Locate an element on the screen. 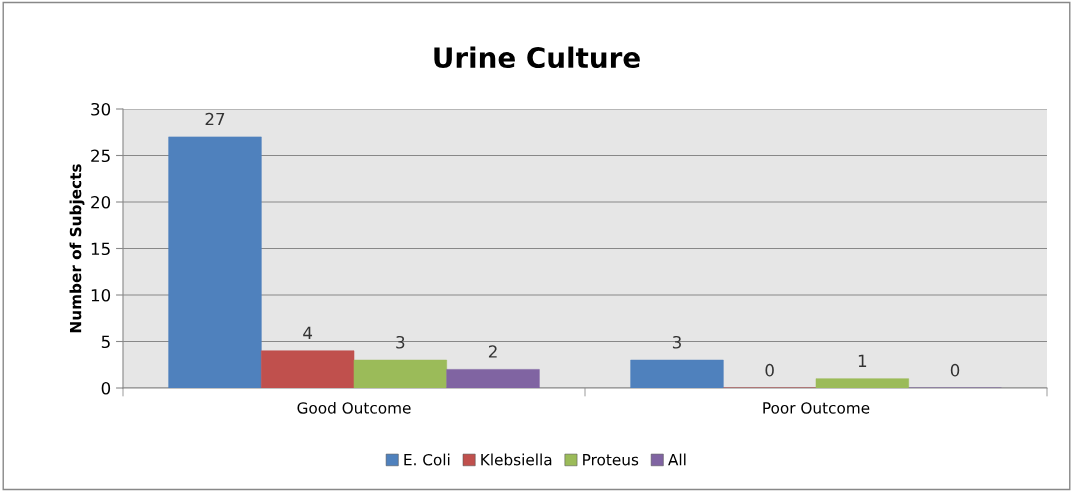 The height and width of the screenshot is (492, 1073). legend-label: Klebsiella is located at coordinates (516, 459).